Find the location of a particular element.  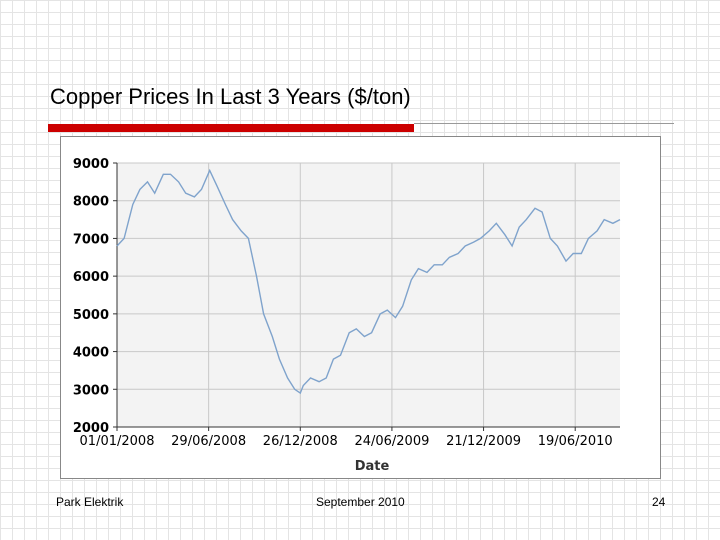

x-tick-label: 24/06/2009 is located at coordinates (391, 441).